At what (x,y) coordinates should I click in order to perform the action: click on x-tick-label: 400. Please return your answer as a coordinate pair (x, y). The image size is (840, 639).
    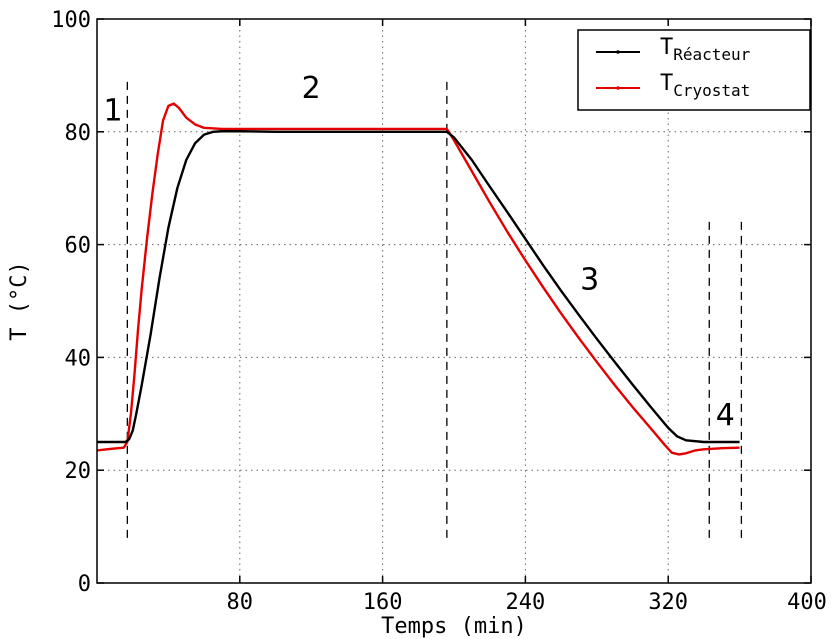
    Looking at the image, I should click on (807, 602).